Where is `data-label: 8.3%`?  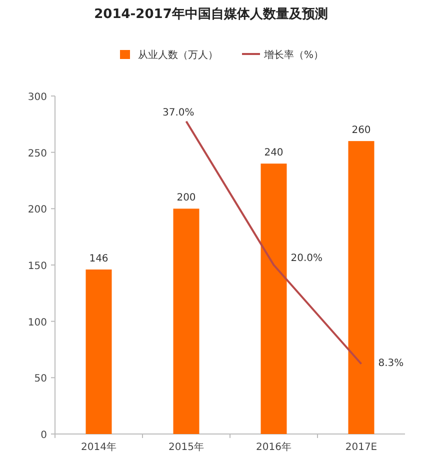
data-label: 8.3% is located at coordinates (391, 363).